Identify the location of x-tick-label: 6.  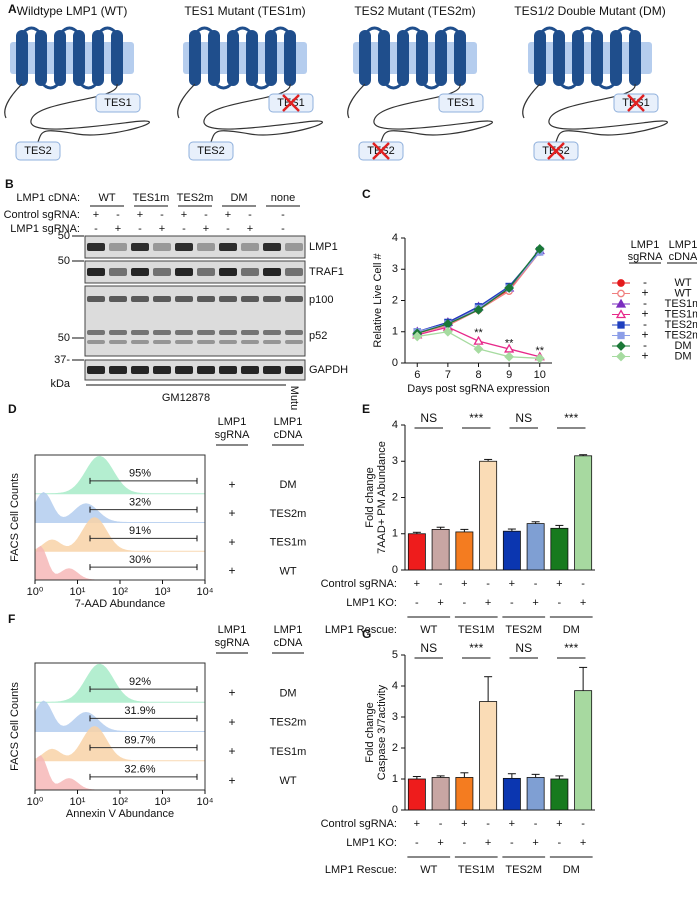
(417, 375).